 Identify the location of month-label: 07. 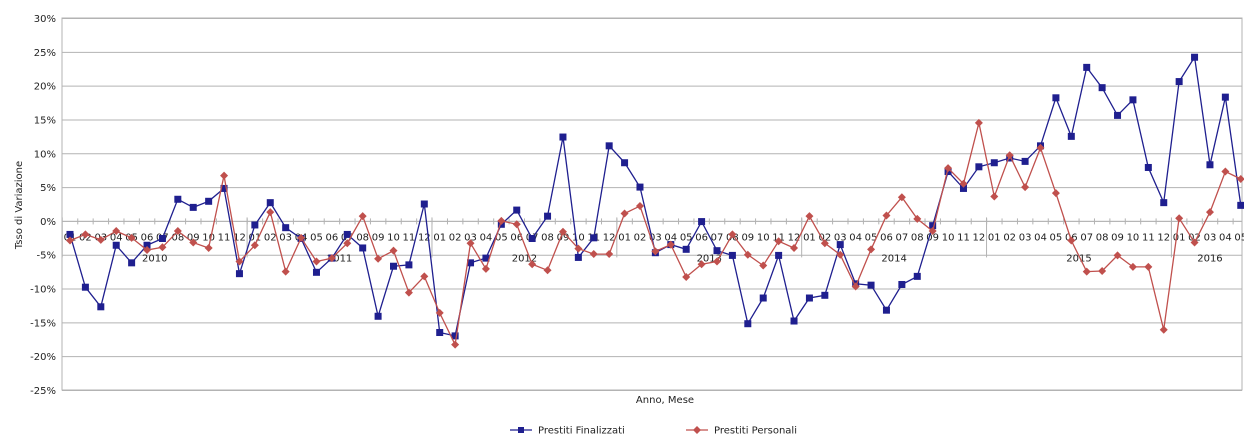
(717, 237).